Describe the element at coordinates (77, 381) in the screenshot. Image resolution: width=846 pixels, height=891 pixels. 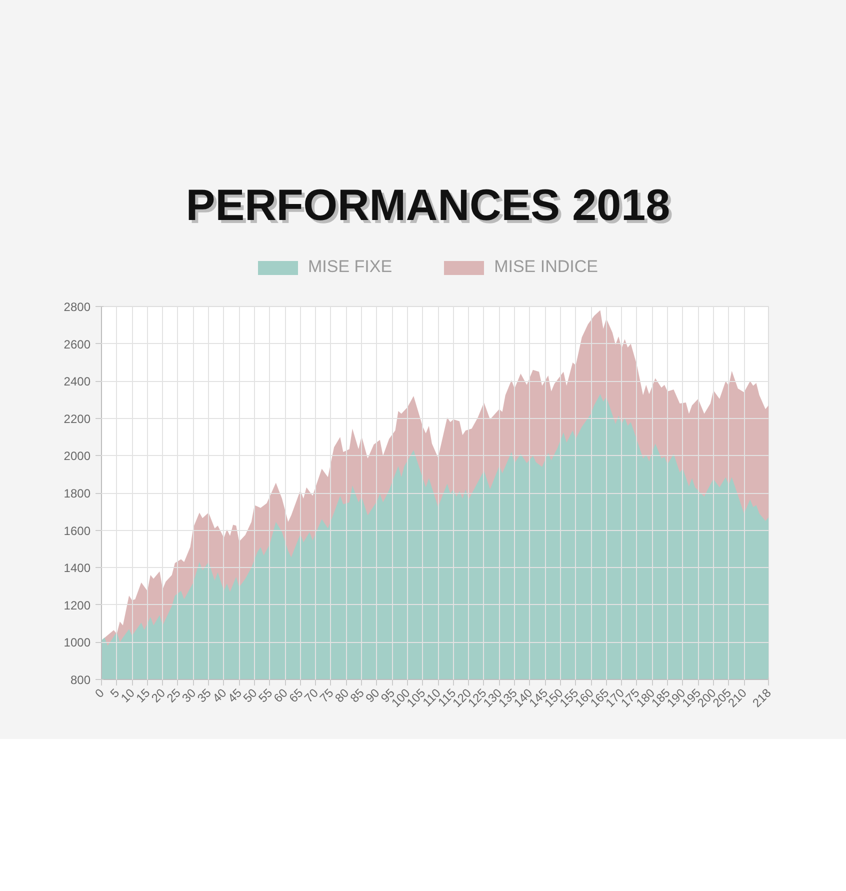
I see `y-tick-label: 2400` at that location.